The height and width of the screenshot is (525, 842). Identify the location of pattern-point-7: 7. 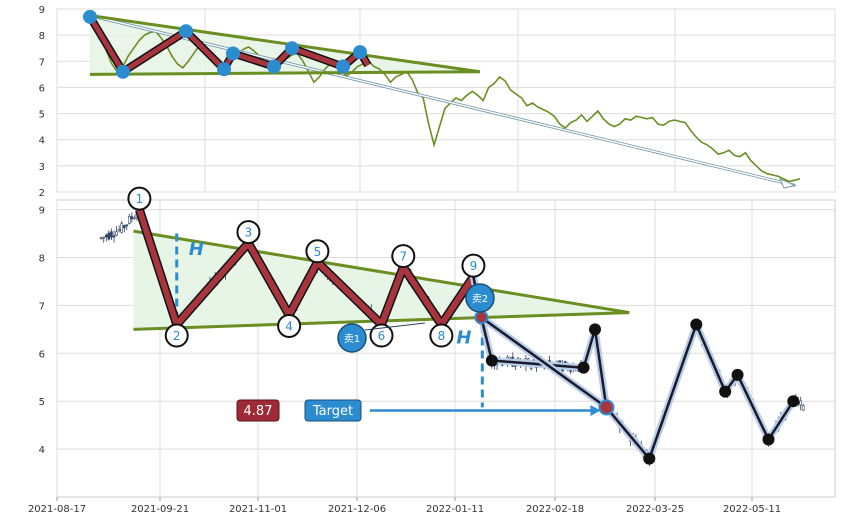
(403, 256).